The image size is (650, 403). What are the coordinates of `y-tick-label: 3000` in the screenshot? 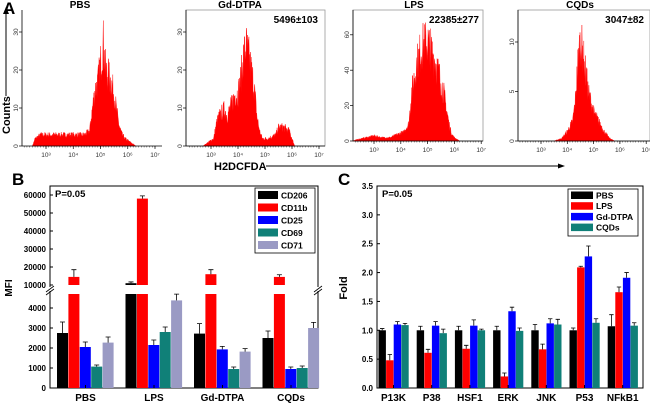 It's located at (37, 328).